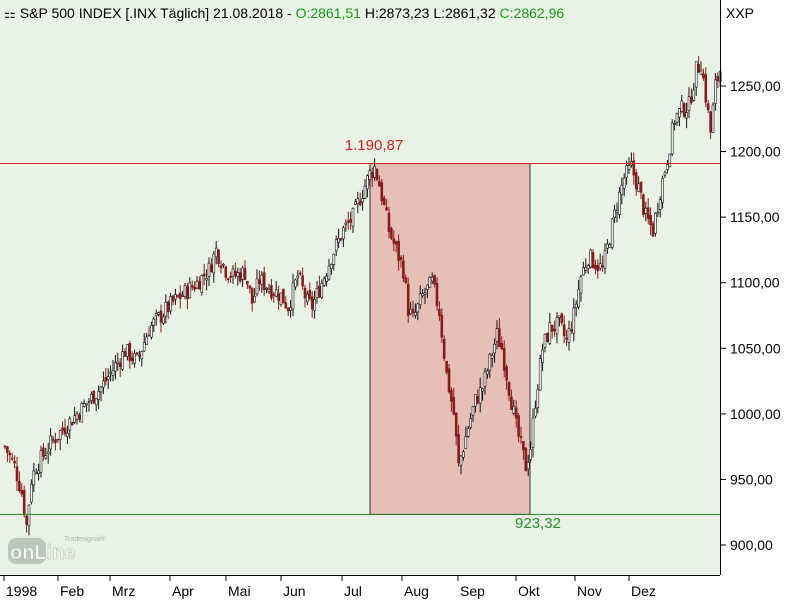 Image resolution: width=800 pixels, height=600 pixels. What do you see at coordinates (529, 591) in the screenshot?
I see `x-tick-label: Okt` at bounding box center [529, 591].